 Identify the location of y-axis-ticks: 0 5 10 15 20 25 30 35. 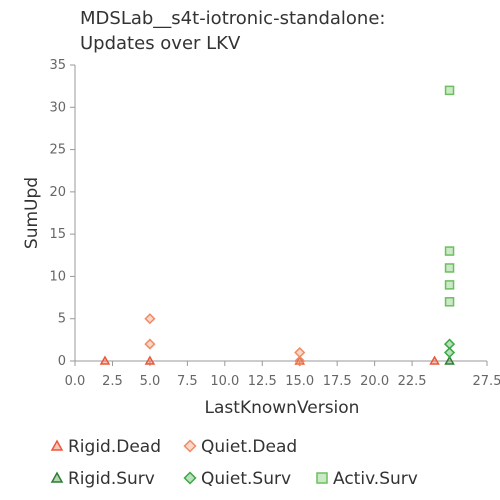
(62, 213).